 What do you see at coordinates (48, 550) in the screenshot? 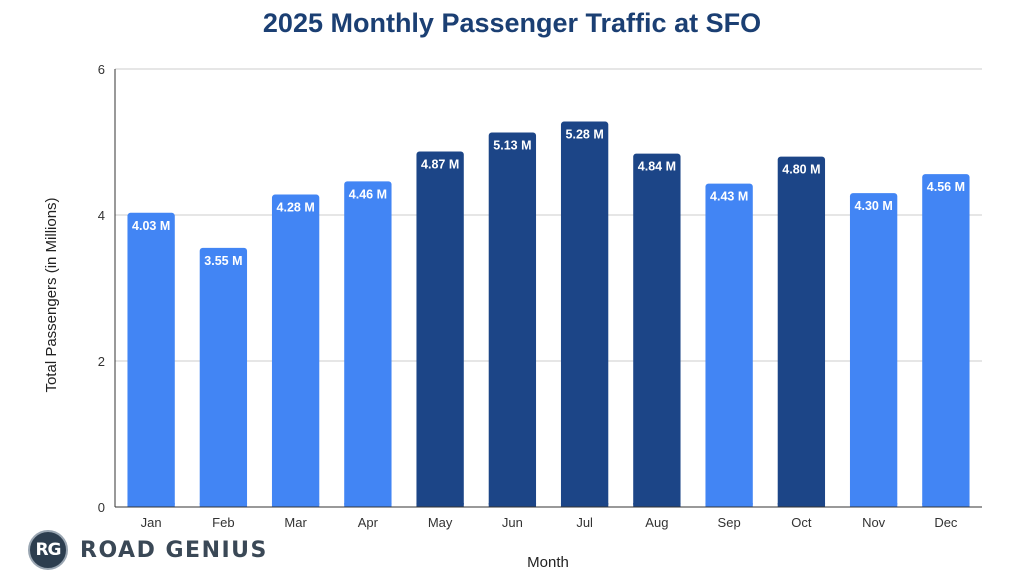
I see `logo-badge-icon: RG` at bounding box center [48, 550].